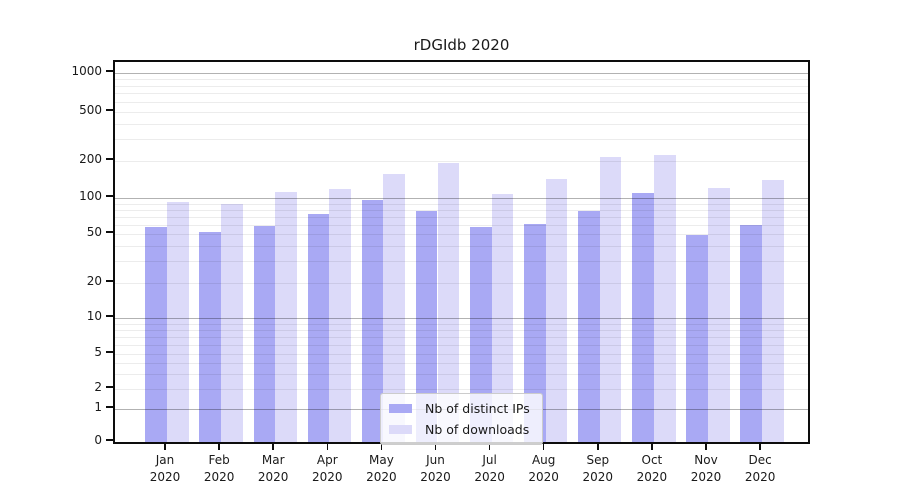  I want to click on x-tick-label-jan: Jan 2020, so click(165, 468).